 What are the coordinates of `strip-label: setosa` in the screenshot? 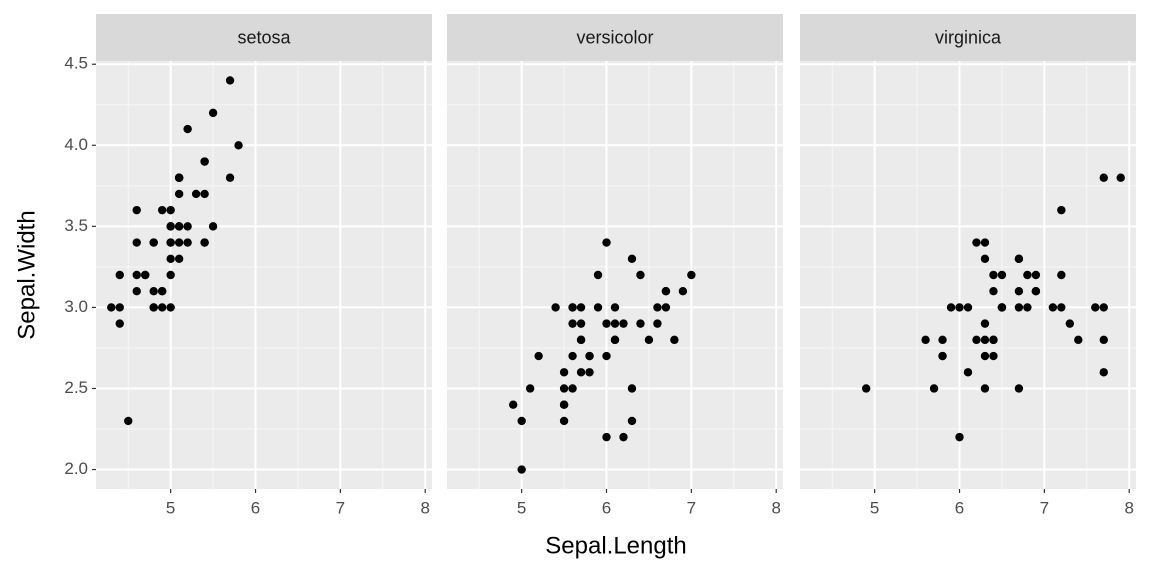 It's located at (264, 37).